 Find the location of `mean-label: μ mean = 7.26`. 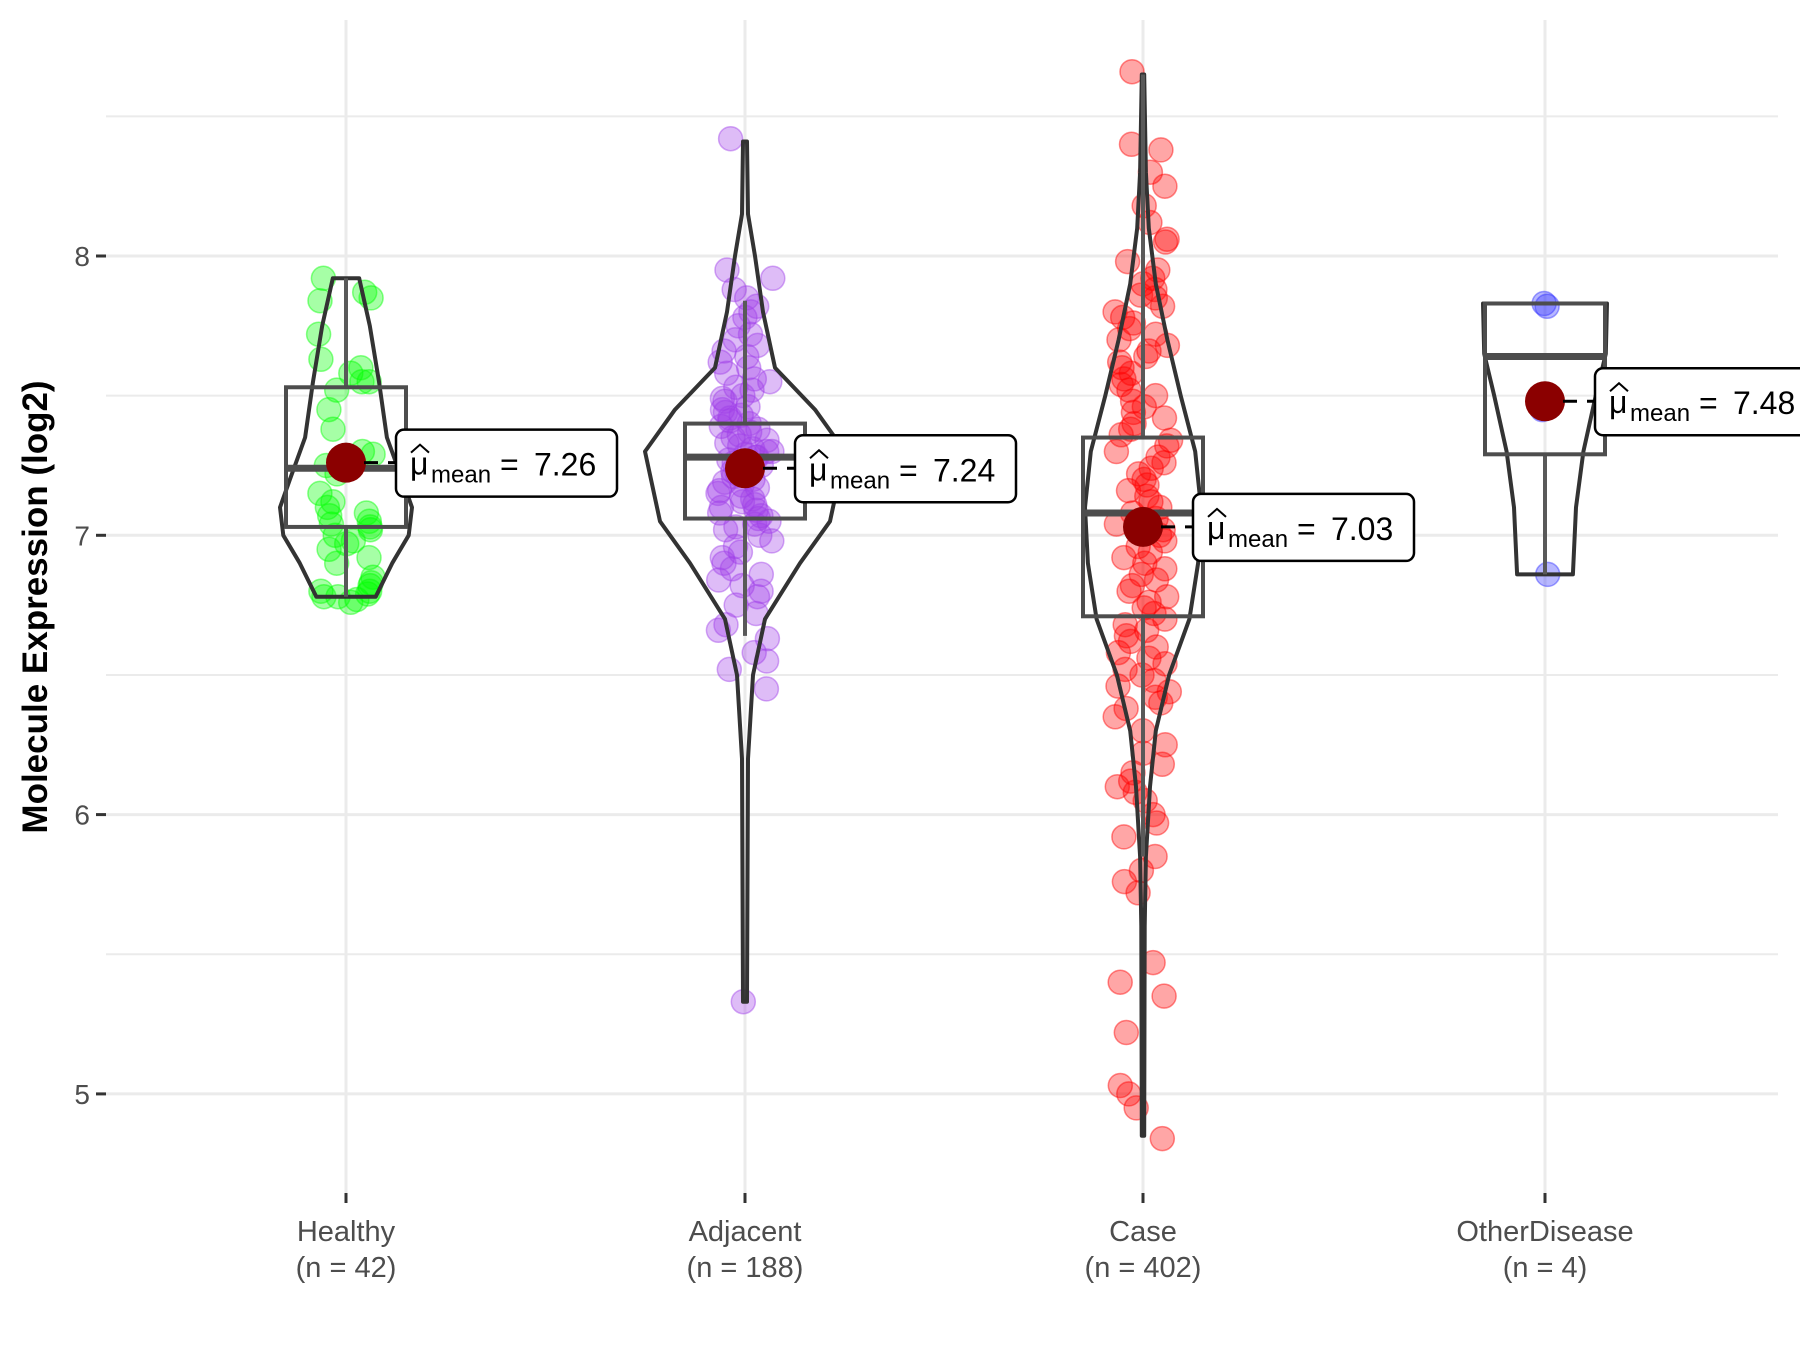

mean-label: μ mean = 7.26 is located at coordinates (506, 463).